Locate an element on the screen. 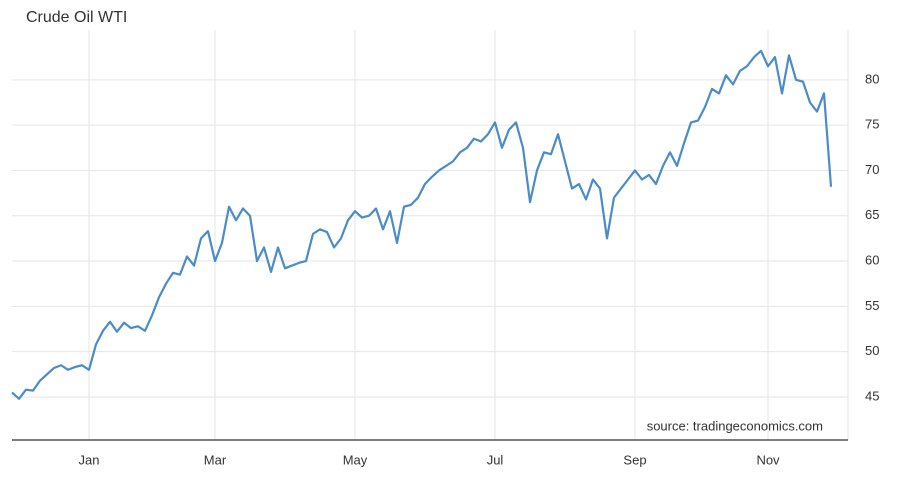  y-tick-label: 65 is located at coordinates (872, 214).